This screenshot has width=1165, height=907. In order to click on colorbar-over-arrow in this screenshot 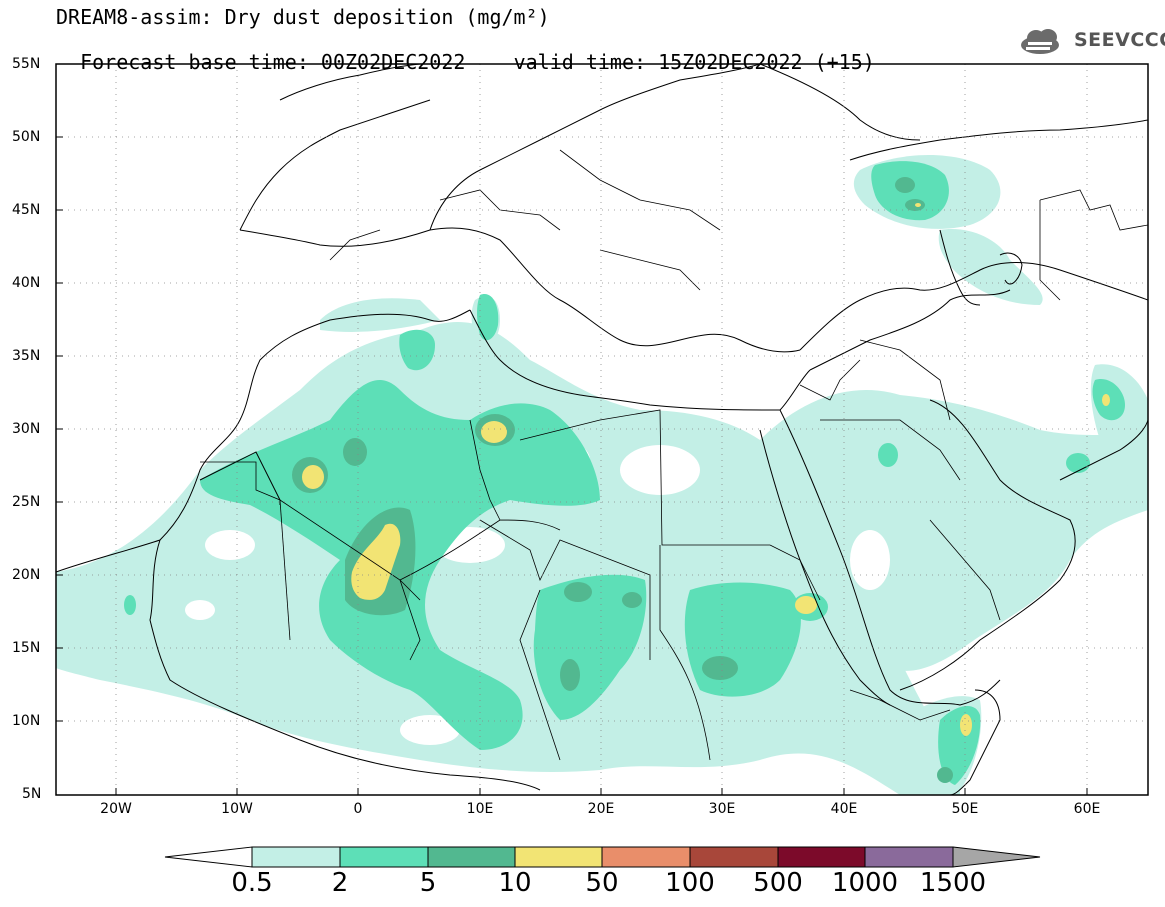, I will do `click(996, 857)`.